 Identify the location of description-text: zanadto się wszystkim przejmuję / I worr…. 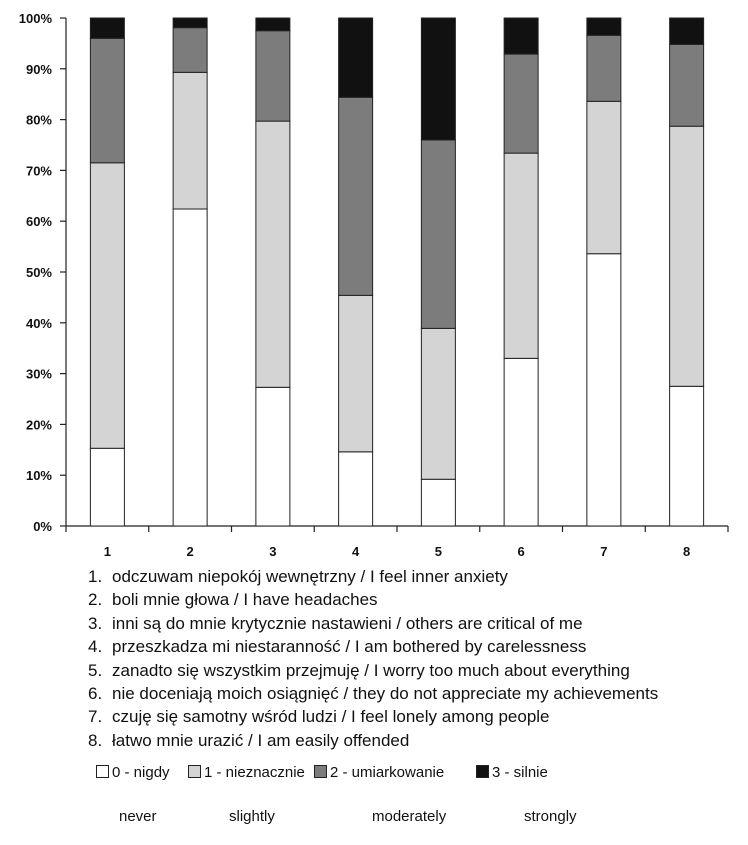
(371, 670).